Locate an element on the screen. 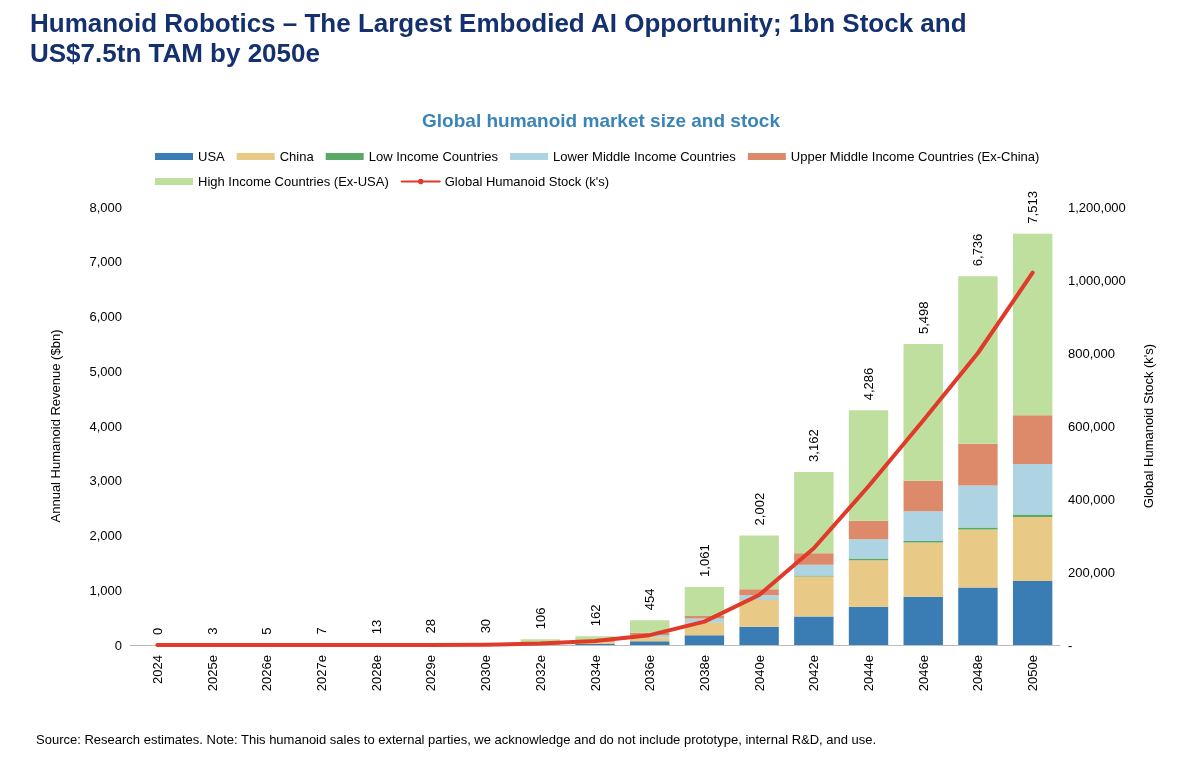 This screenshot has height=780, width=1200. x-tick-label: 2025e is located at coordinates (212, 673).